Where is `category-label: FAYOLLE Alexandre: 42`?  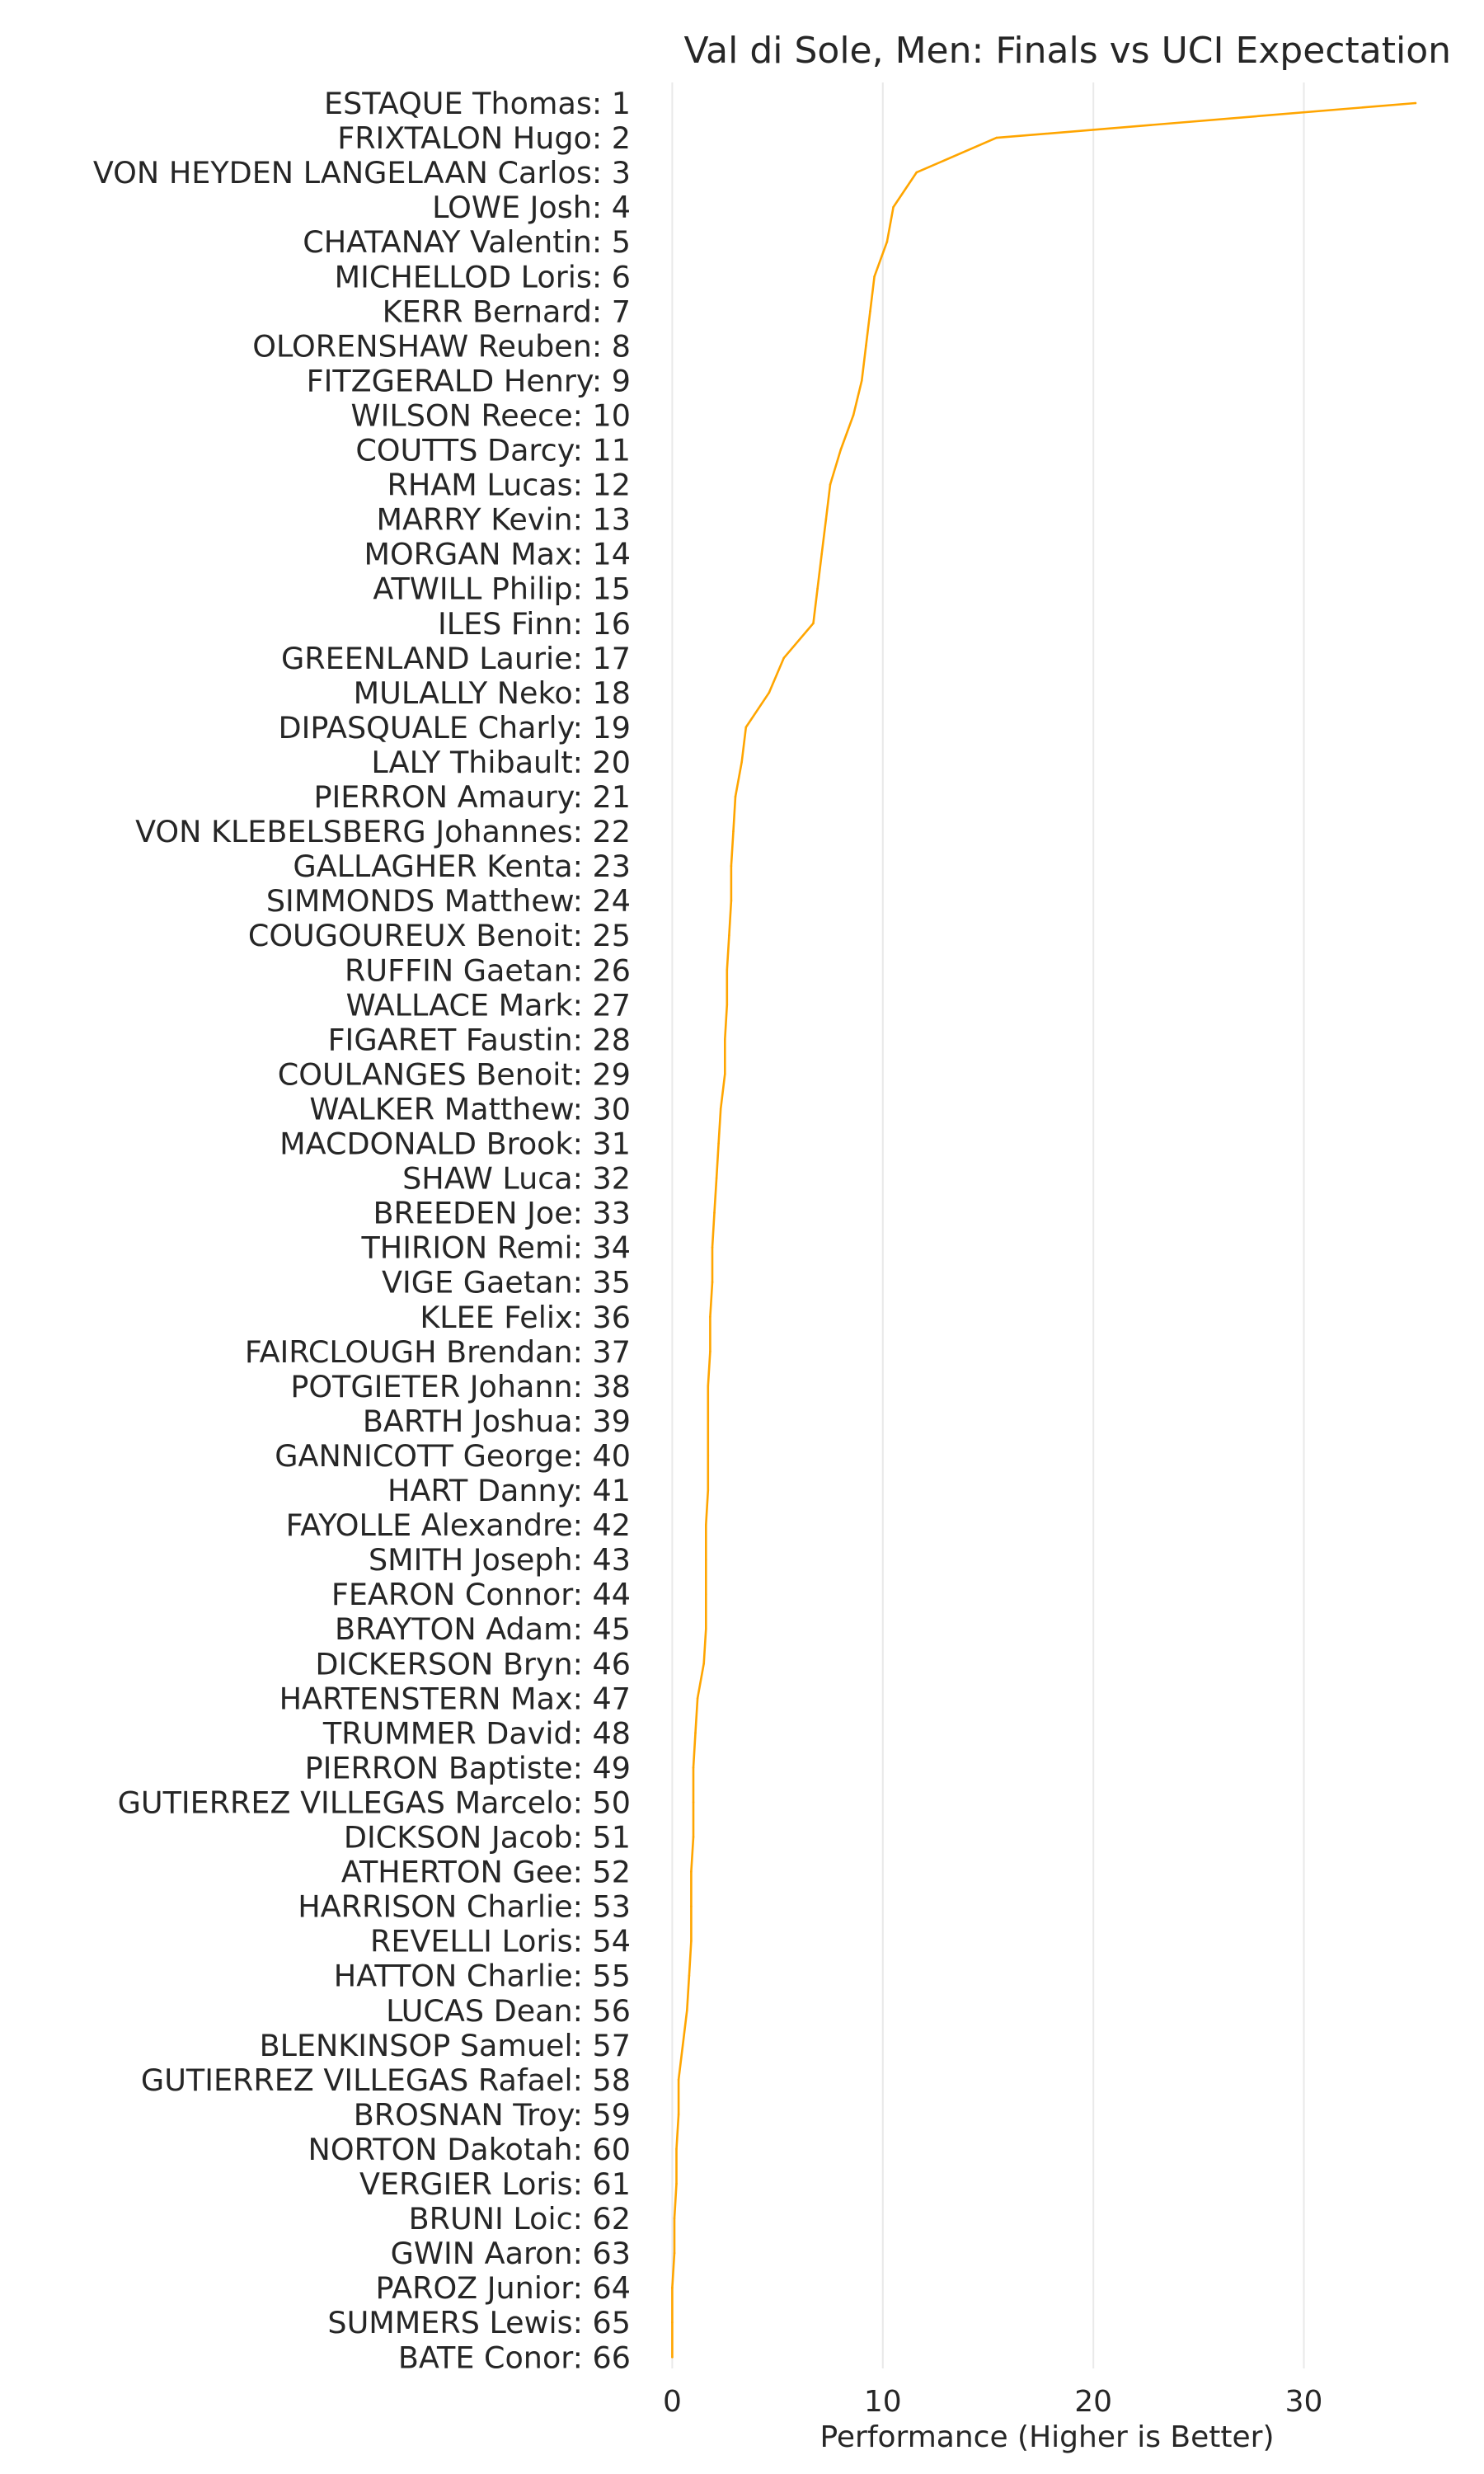 category-label: FAYOLLE Alexandre: 42 is located at coordinates (458, 1525).